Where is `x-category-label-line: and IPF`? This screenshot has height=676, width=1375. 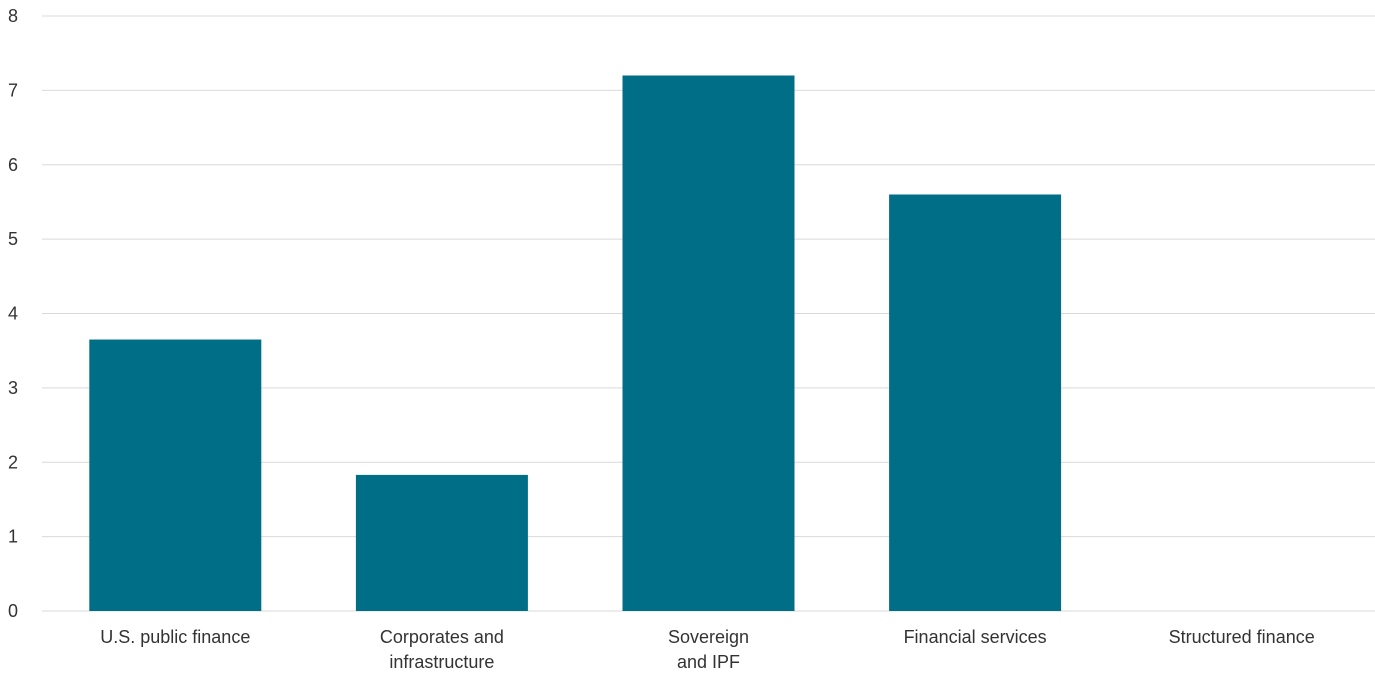
x-category-label-line: and IPF is located at coordinates (708, 662).